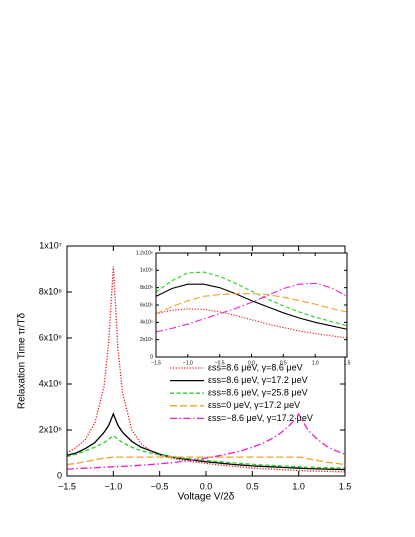  Describe the element at coordinates (146, 305) in the screenshot. I see `y-tick-label: 6x10⁵` at that location.